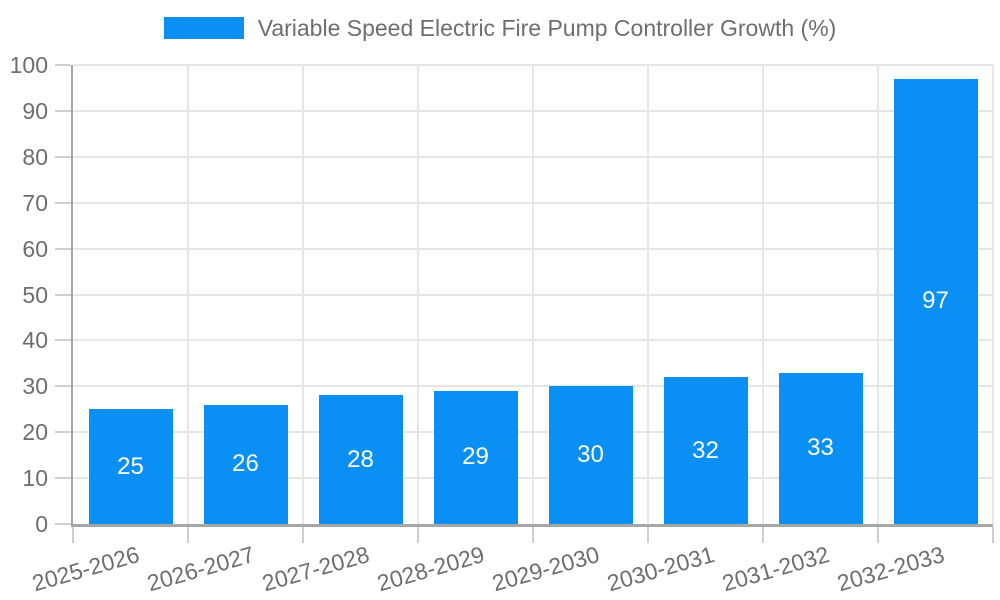 This screenshot has height=600, width=1000. I want to click on x-tick-label: 2029-2030, so click(545, 569).